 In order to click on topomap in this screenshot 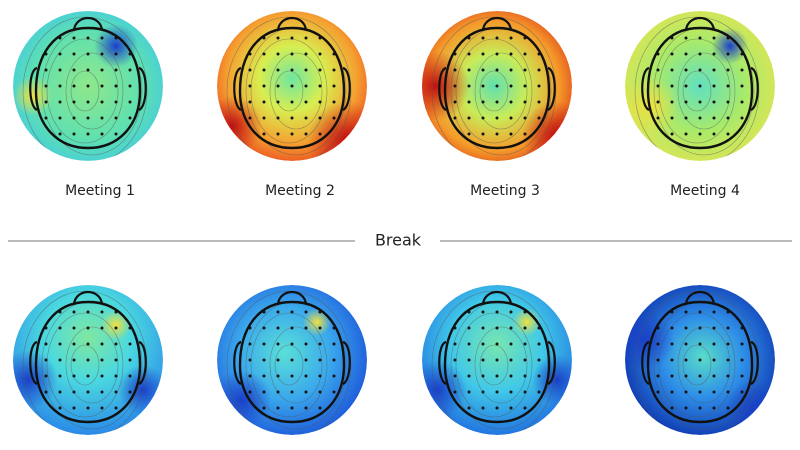, I will do `click(88, 86)`.